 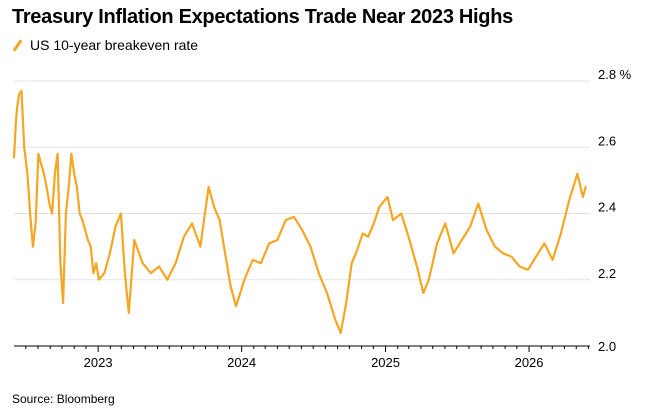 I want to click on legend: US 10-year breakeven rate, so click(x=105, y=45).